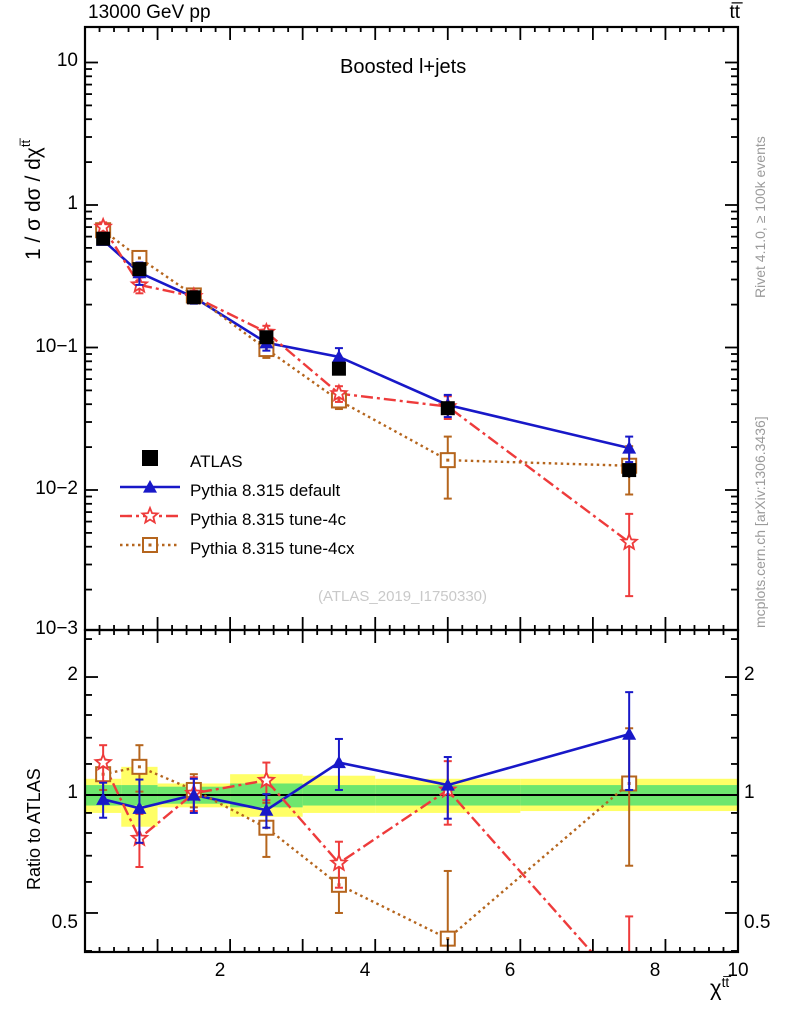 Image resolution: width=786 pixels, height=1024 pixels. What do you see at coordinates (738, 970) in the screenshot?
I see `xtick-10: 10` at bounding box center [738, 970].